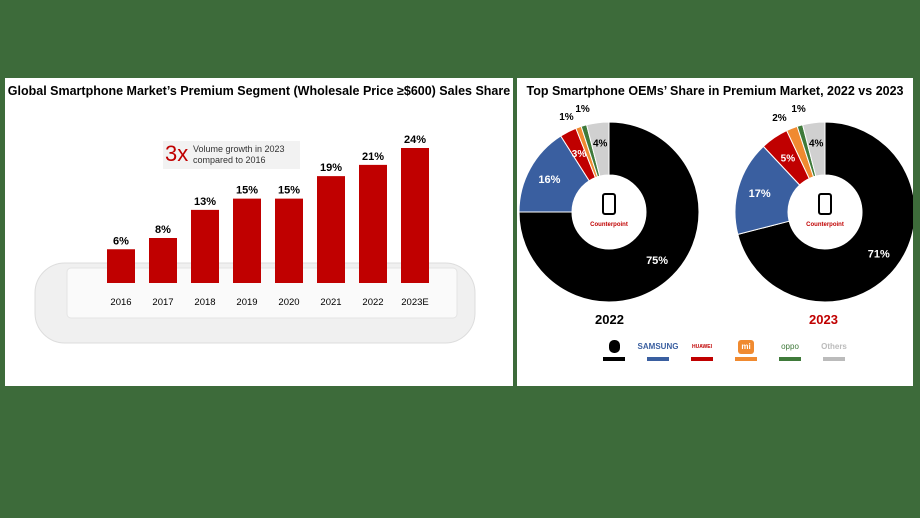 This screenshot has width=920, height=518. Describe the element at coordinates (579, 154) in the screenshot. I see `slice-label: 3%` at that location.